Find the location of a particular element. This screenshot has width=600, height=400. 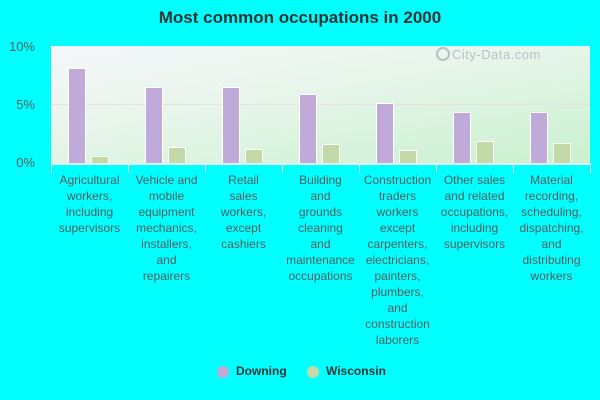

watermark-text: City-Data.com is located at coordinates (496, 54).